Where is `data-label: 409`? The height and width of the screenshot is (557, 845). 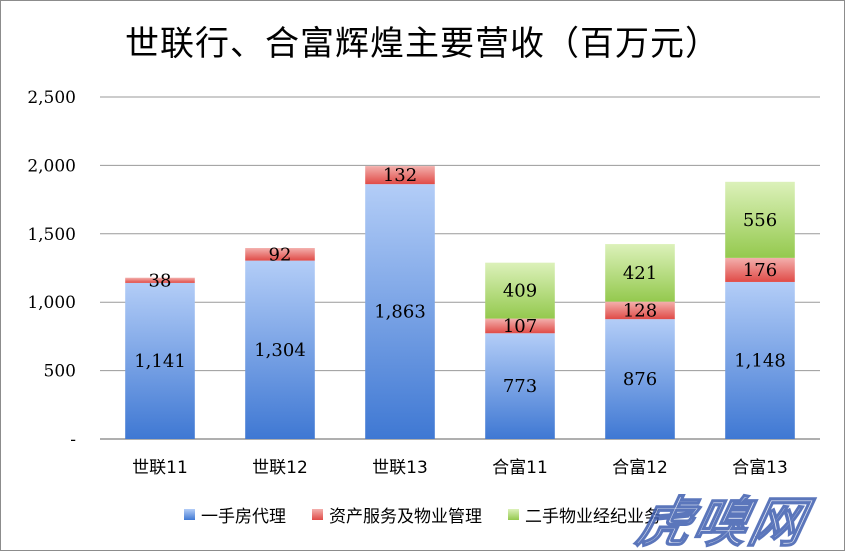 data-label: 409 is located at coordinates (520, 291).